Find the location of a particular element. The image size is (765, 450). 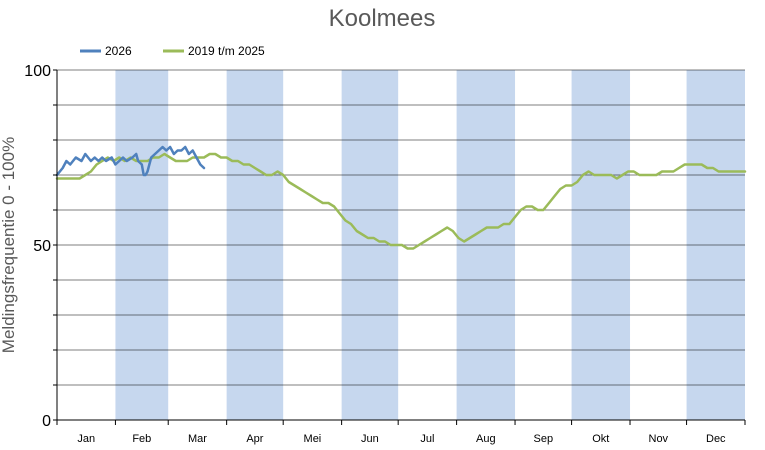

x-tick-label-jul: Jul is located at coordinates (427, 439).